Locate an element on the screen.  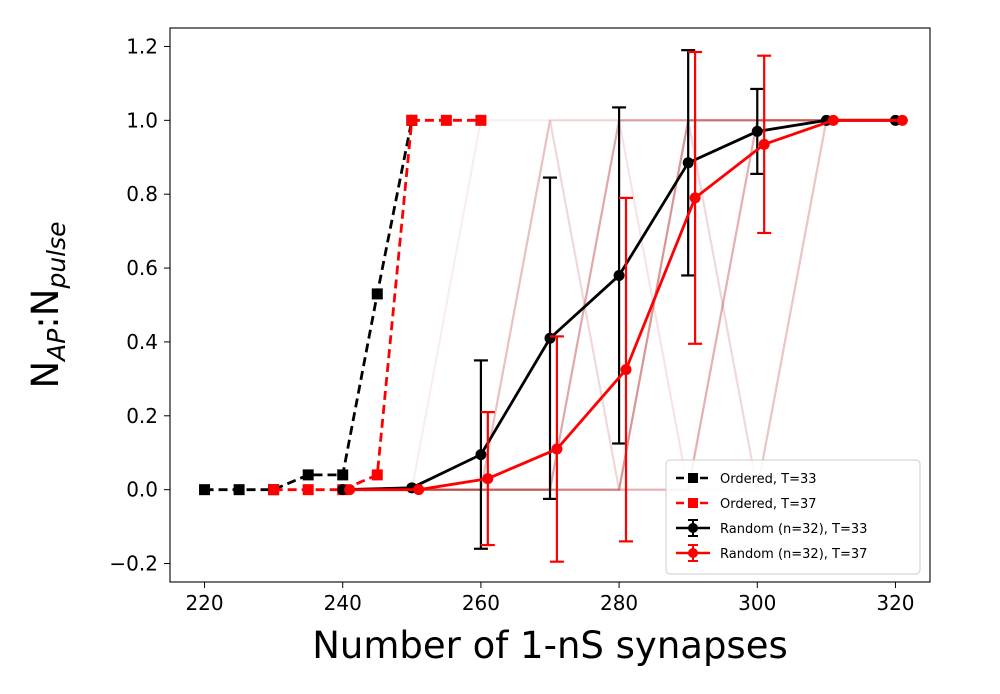
legend-label: Ordered, T=33 is located at coordinates (768, 479).